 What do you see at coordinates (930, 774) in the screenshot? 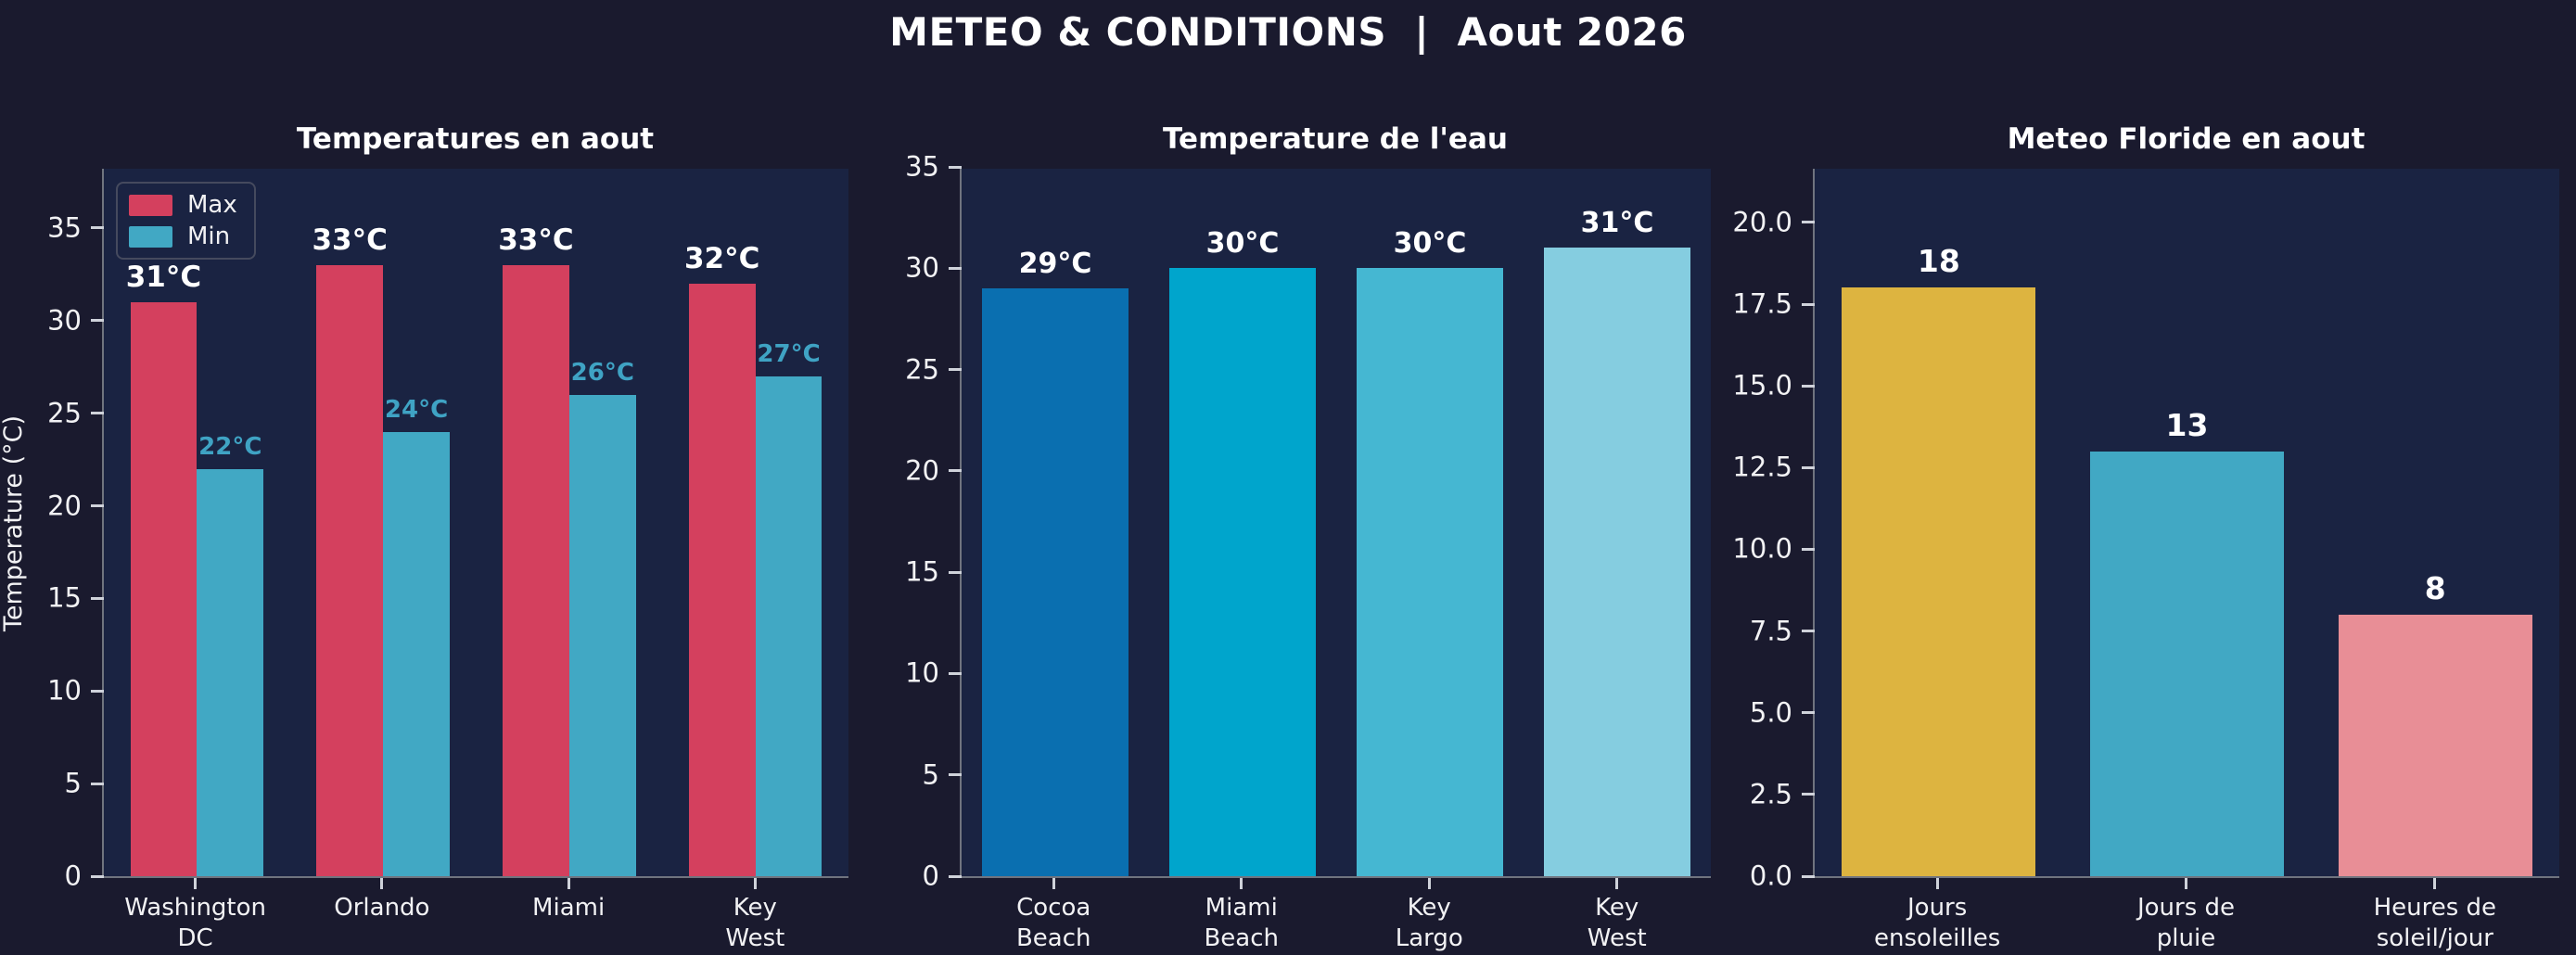
I see `y-tick-label: 5` at bounding box center [930, 774].